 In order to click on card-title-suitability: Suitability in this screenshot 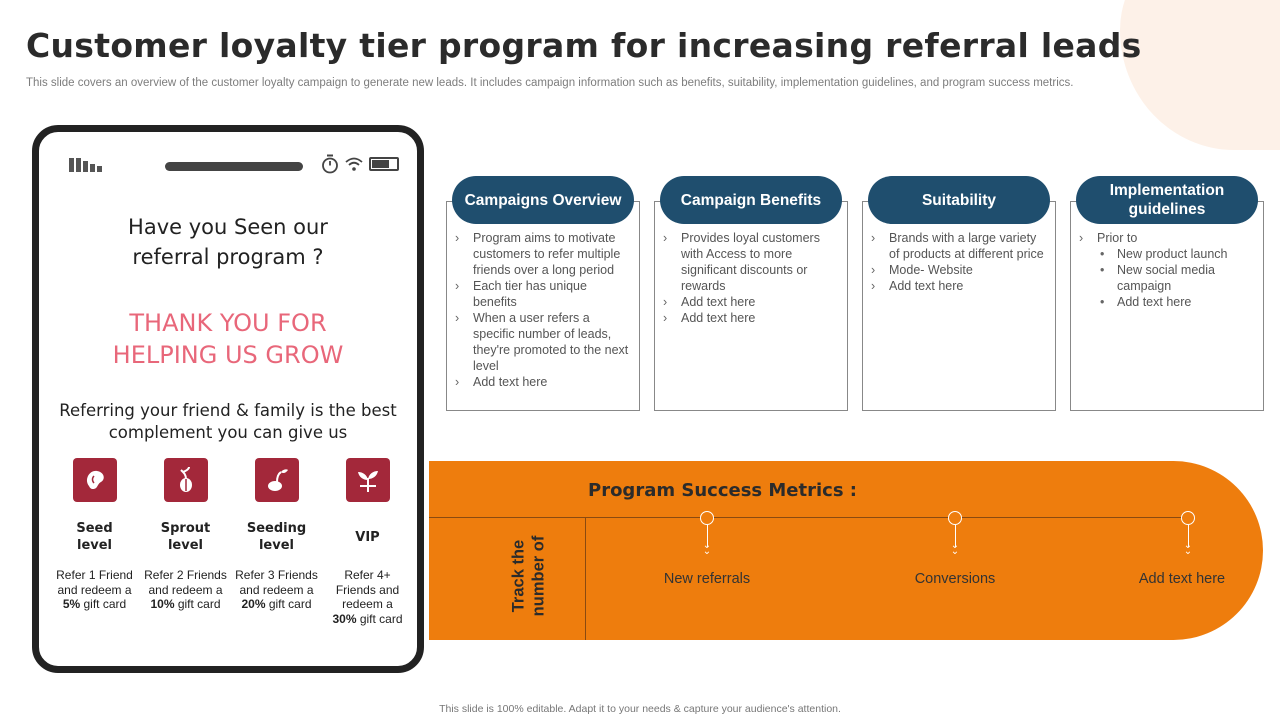, I will do `click(959, 200)`.